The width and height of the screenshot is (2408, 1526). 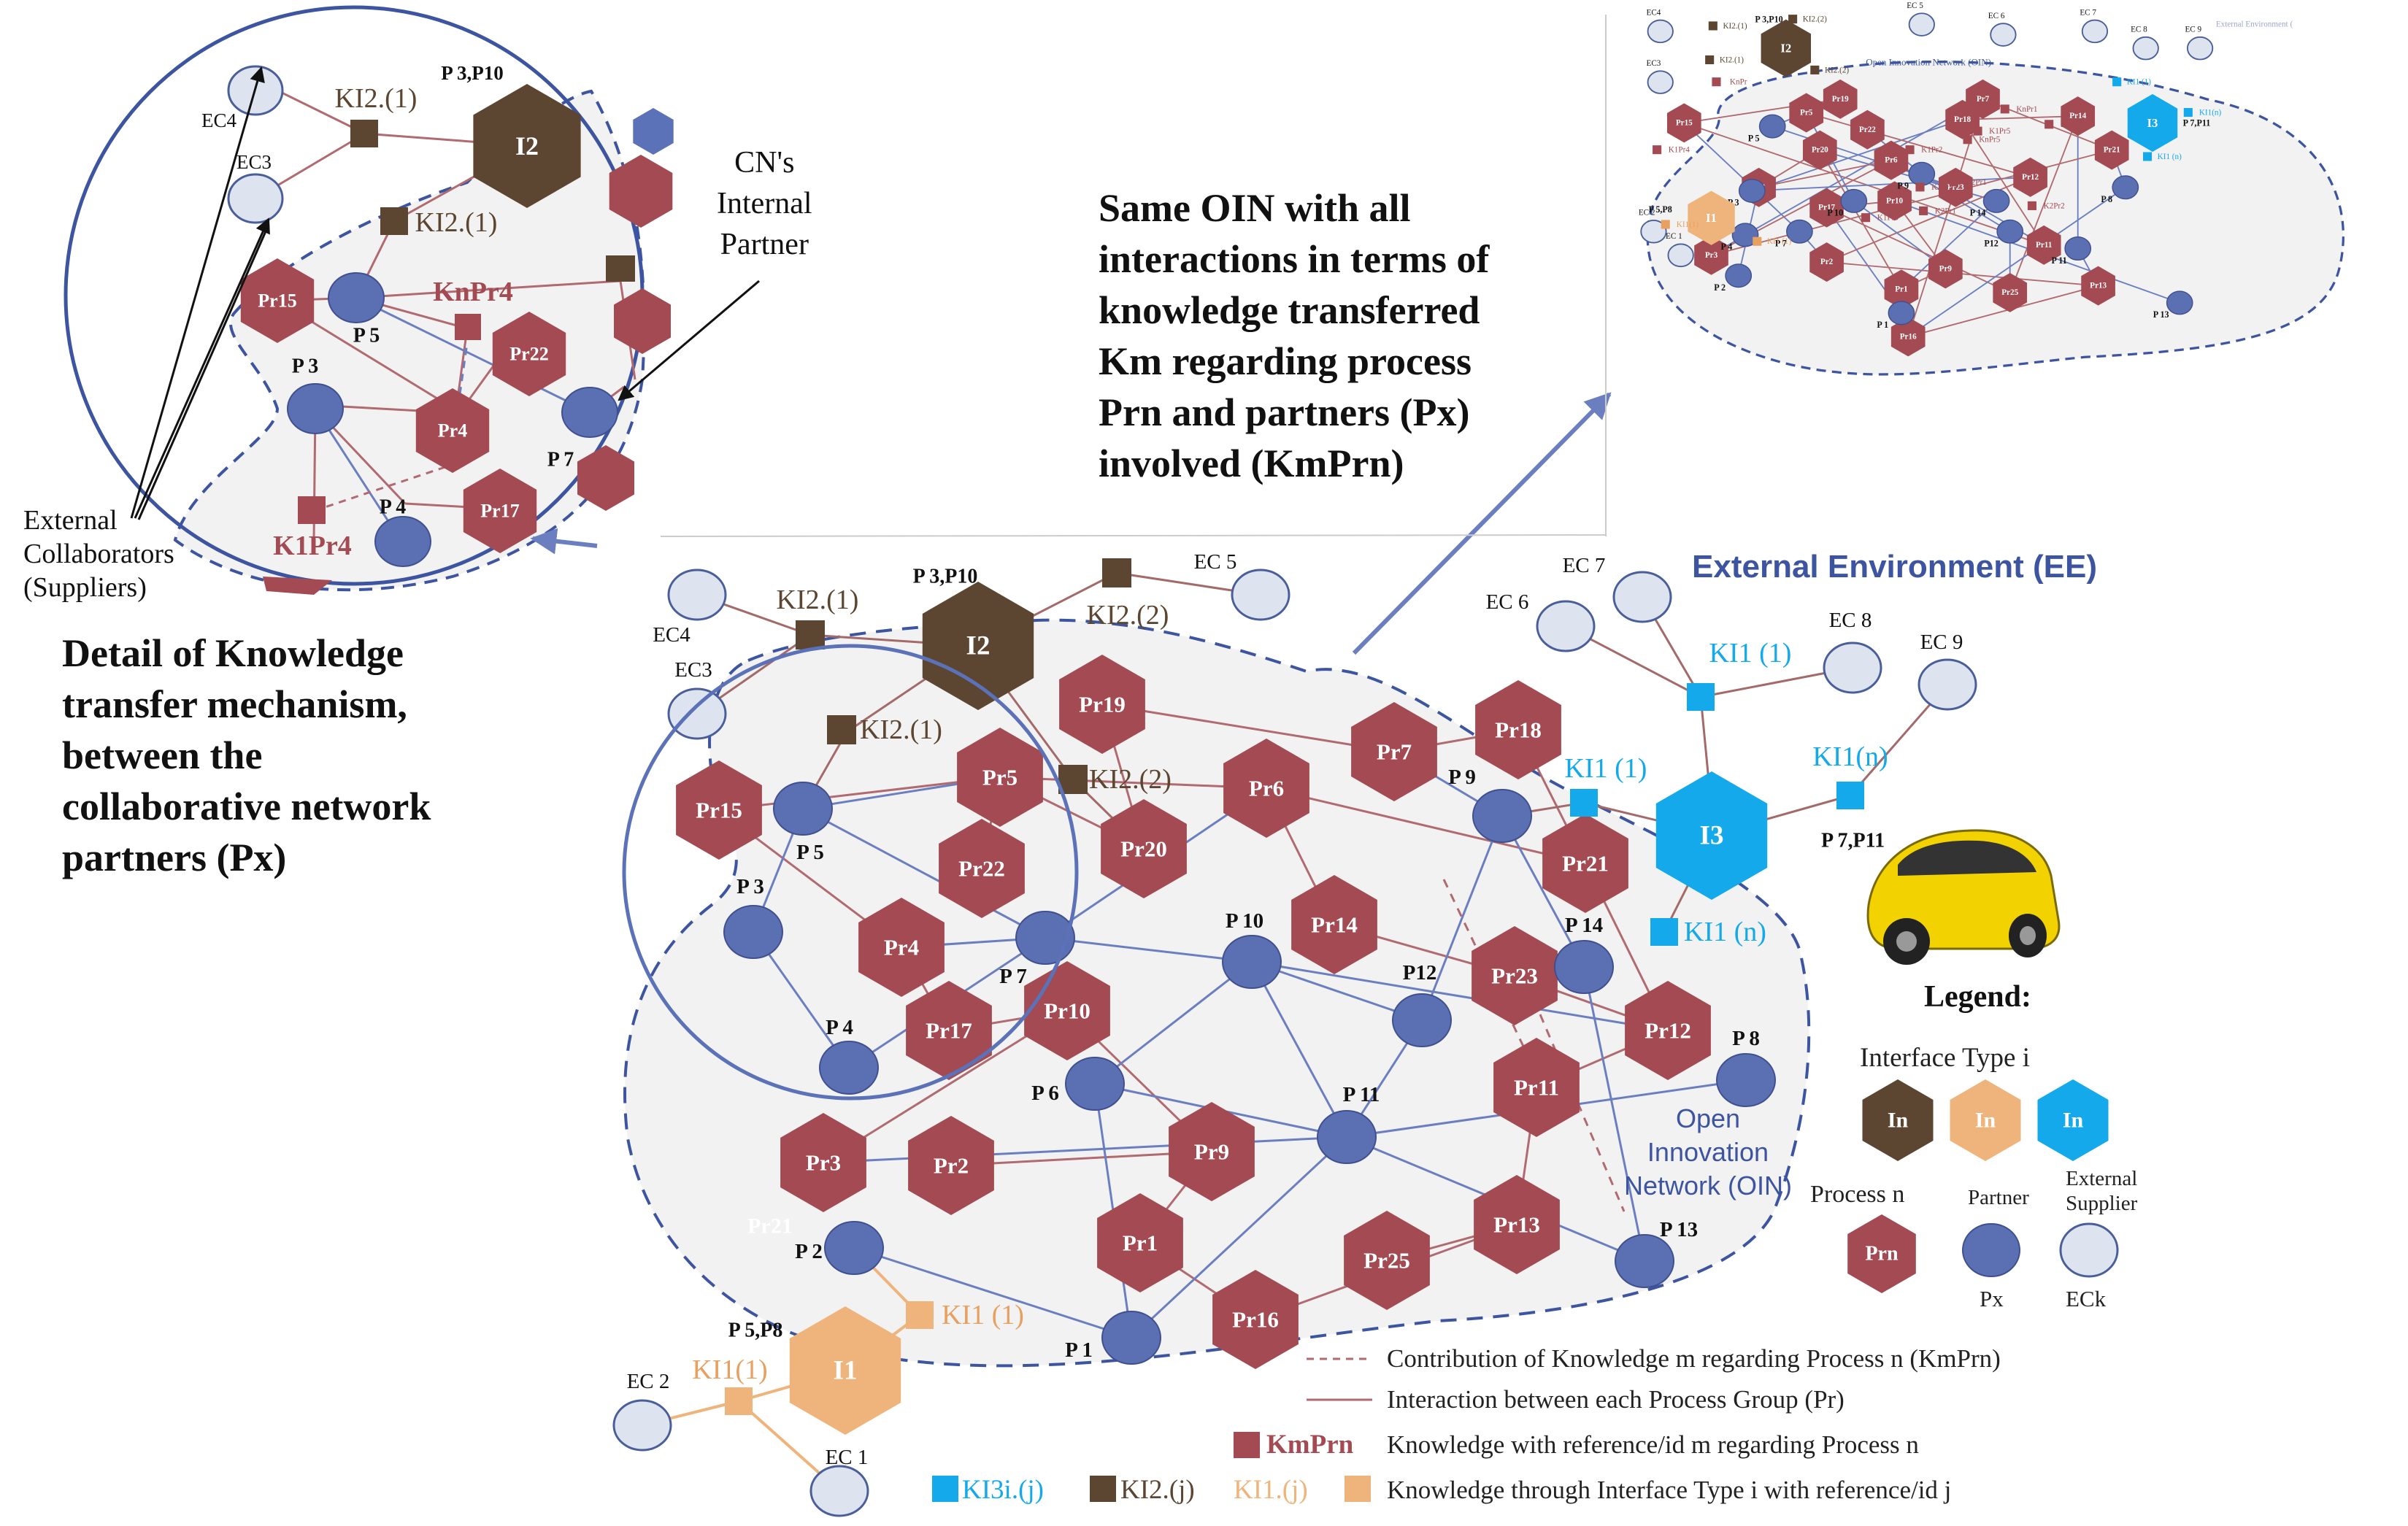 I want to click on thumb-ki-label: K1Pr2, so click(x=1931, y=150).